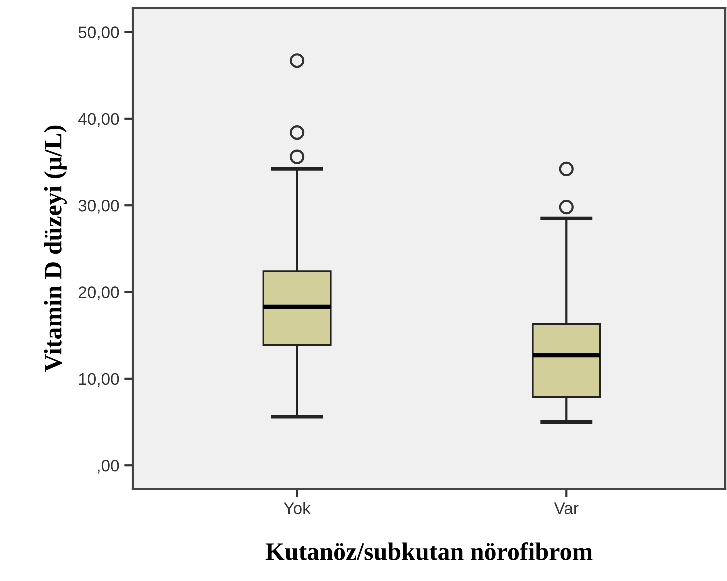 Image resolution: width=727 pixels, height=581 pixels. Describe the element at coordinates (99, 380) in the screenshot. I see `y-tick-label: 10,00` at that location.